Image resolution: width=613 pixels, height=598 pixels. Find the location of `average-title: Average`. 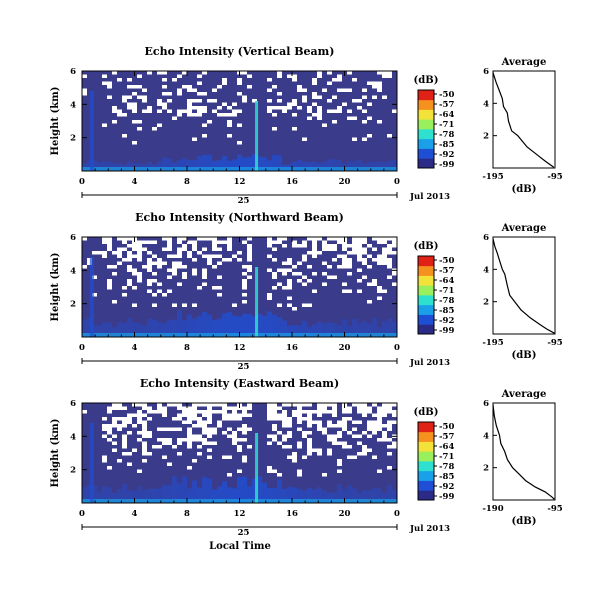

average-title: Average is located at coordinates (524, 62).